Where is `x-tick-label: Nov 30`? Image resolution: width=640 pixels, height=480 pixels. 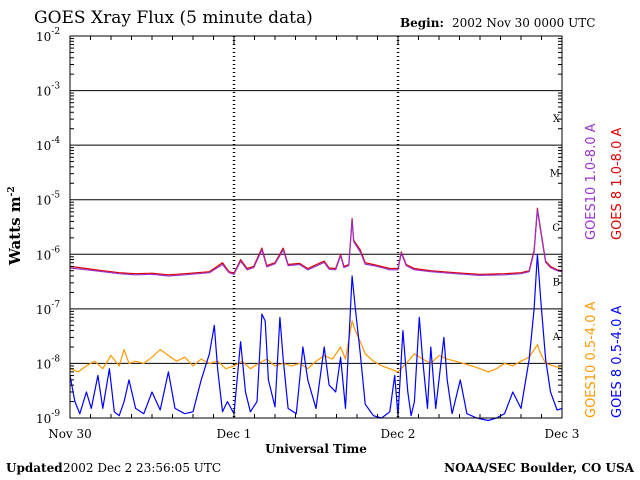 x-tick-label: Nov 30 is located at coordinates (70, 434).